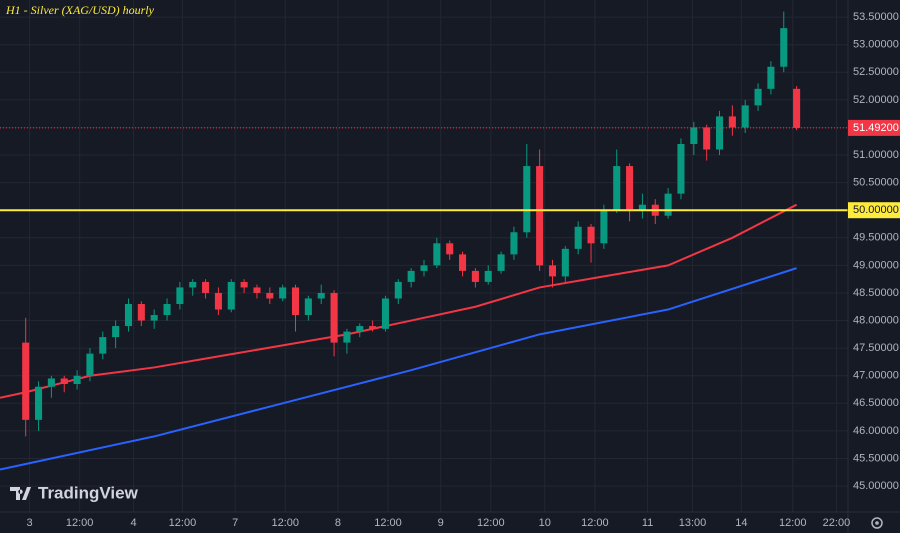 This screenshot has width=900, height=533. Describe the element at coordinates (876, 458) in the screenshot. I see `y-tick-label: 45.50000` at that location.